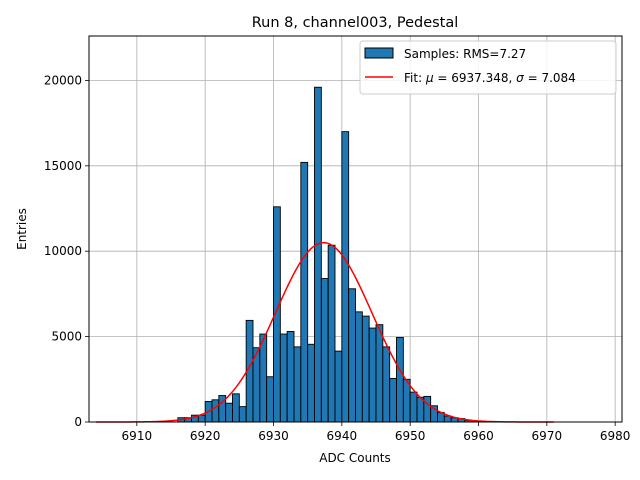 The image size is (640, 480). Describe the element at coordinates (415, 78) in the screenshot. I see `legend-fit-prefix: Fit:` at that location.